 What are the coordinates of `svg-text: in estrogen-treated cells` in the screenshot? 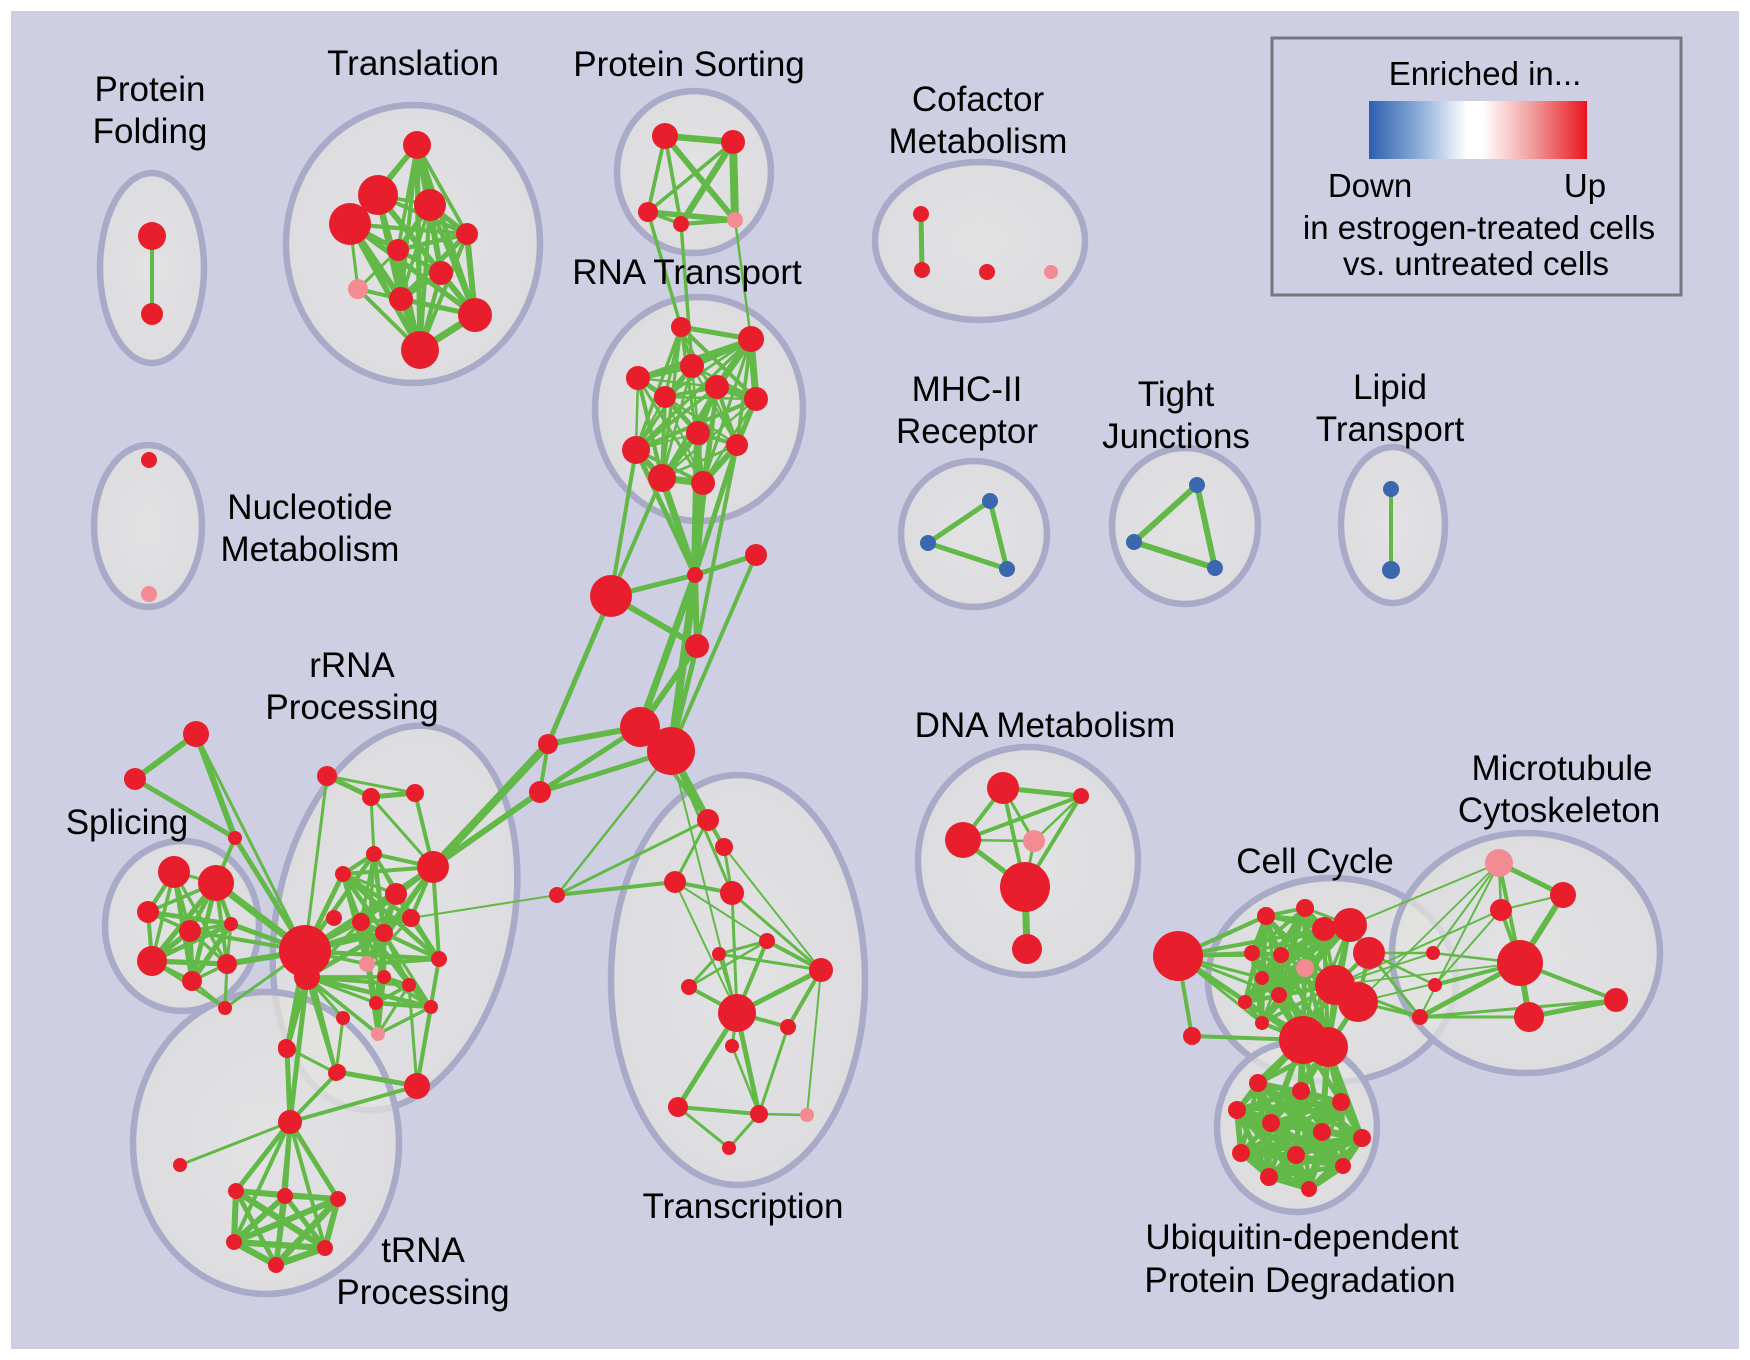 It's located at (1479, 227).